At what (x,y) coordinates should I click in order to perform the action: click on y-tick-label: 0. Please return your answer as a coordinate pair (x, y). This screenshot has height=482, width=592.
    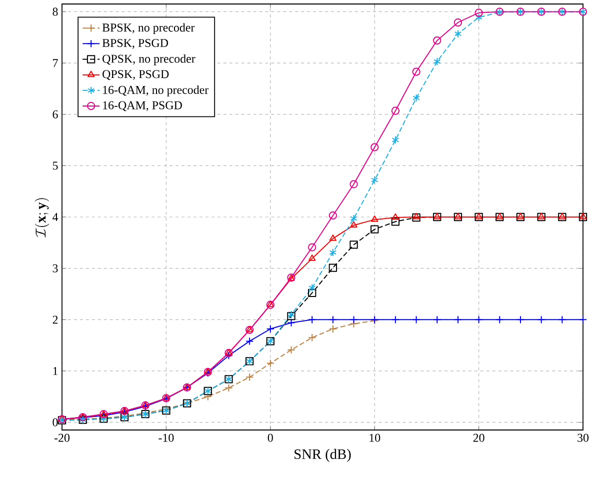
    Looking at the image, I should click on (55, 422).